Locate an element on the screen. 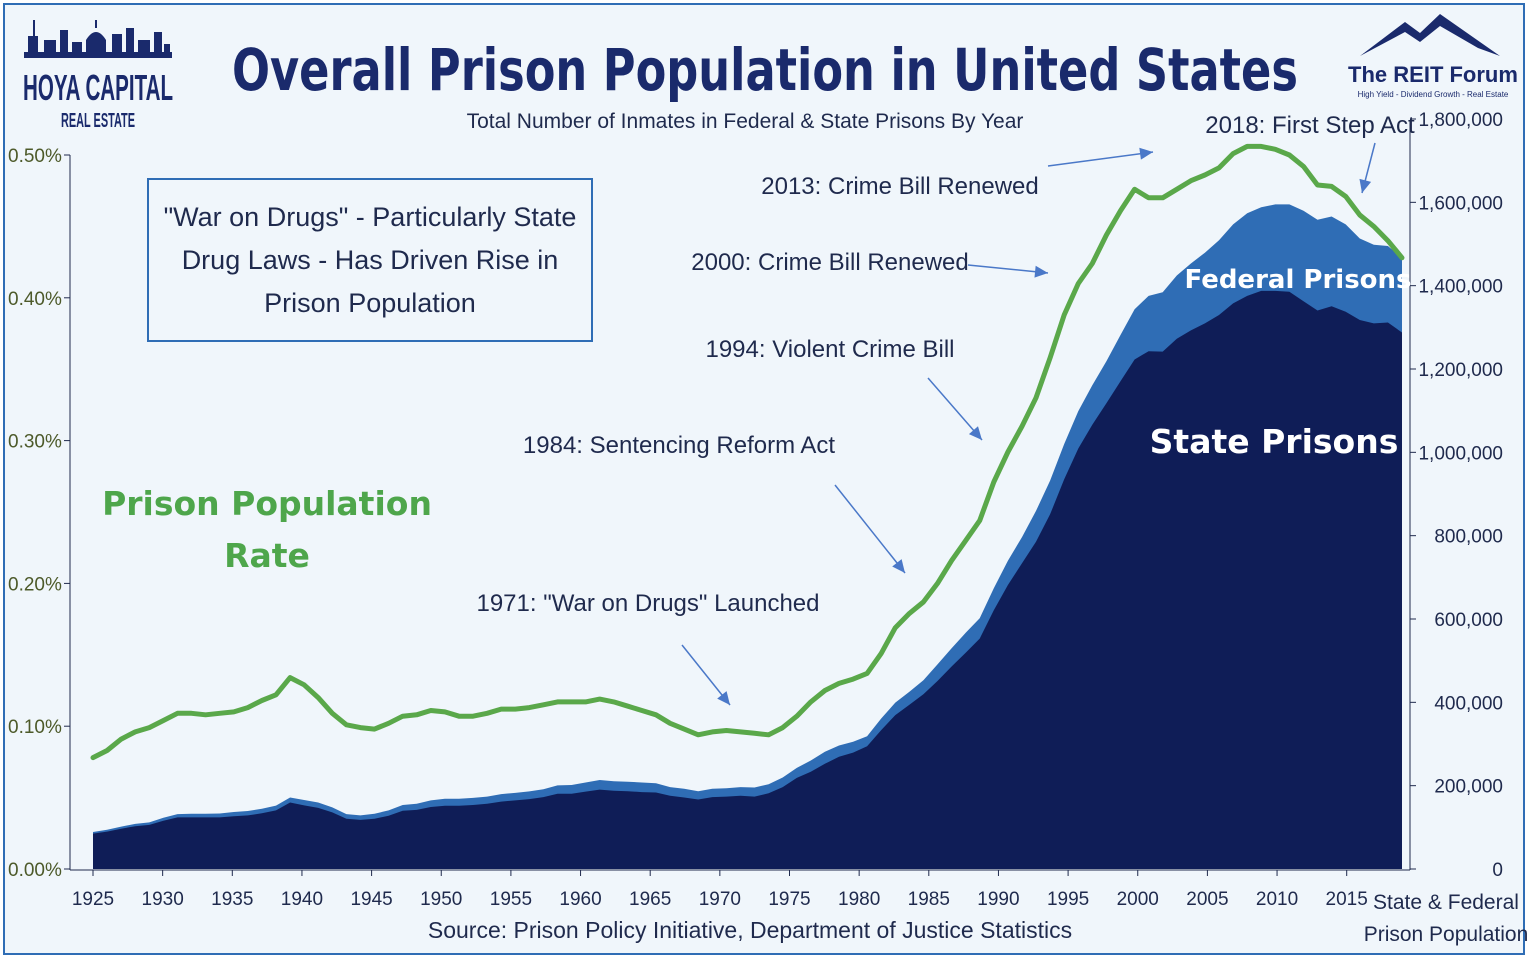  city-skyline-icon is located at coordinates (98, 39).